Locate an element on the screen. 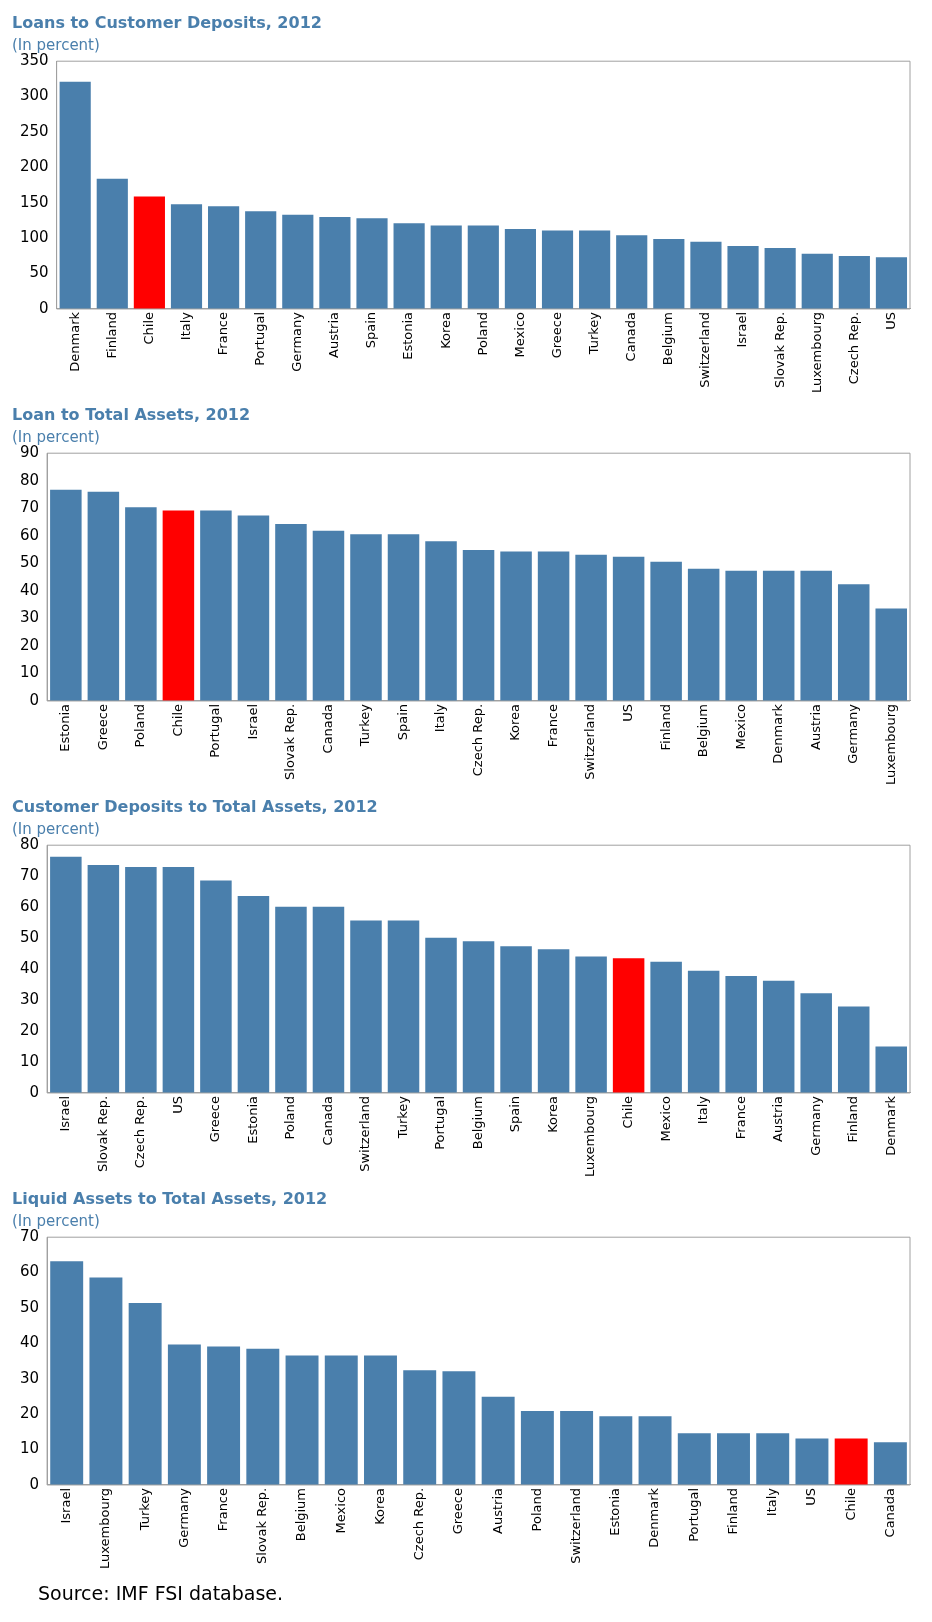 The image size is (932, 1622). x-tick-label: Estonia is located at coordinates (408, 335).